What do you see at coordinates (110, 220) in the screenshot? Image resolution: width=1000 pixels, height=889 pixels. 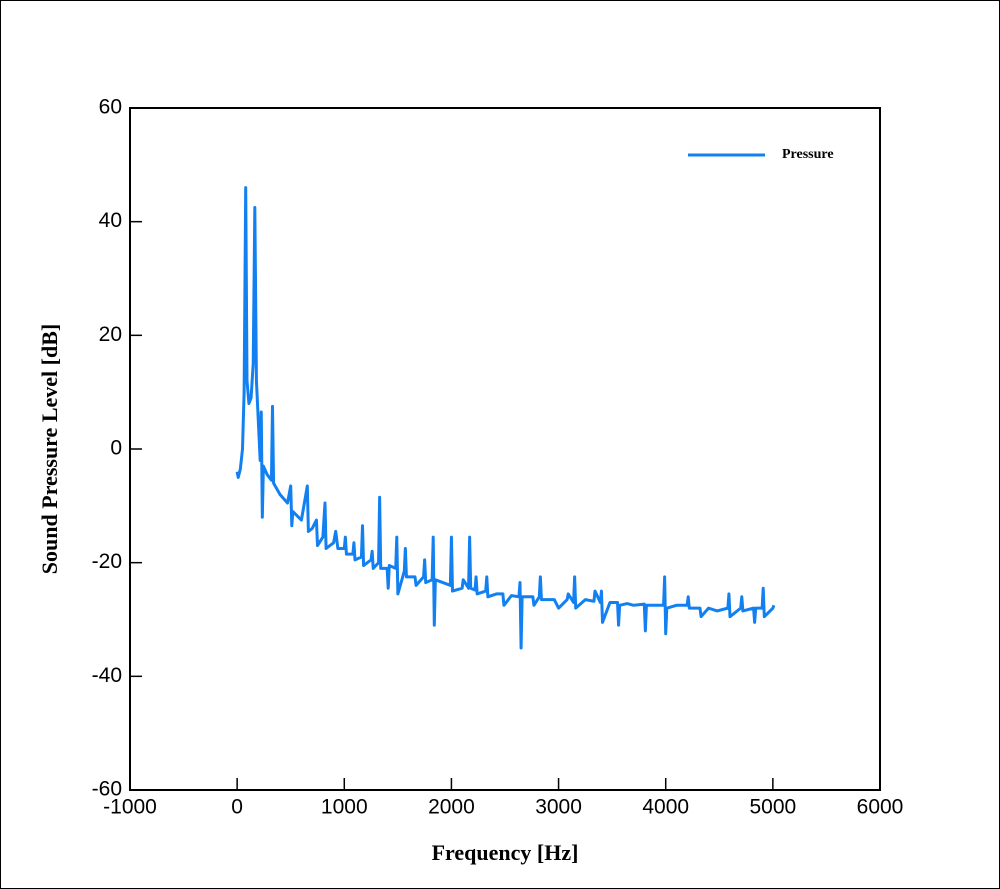 I see `y-tick-label: 40` at bounding box center [110, 220].